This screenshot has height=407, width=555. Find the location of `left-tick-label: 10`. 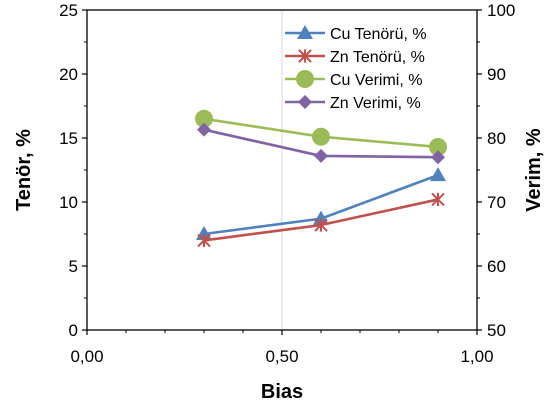

left-tick-label: 10 is located at coordinates (68, 202).